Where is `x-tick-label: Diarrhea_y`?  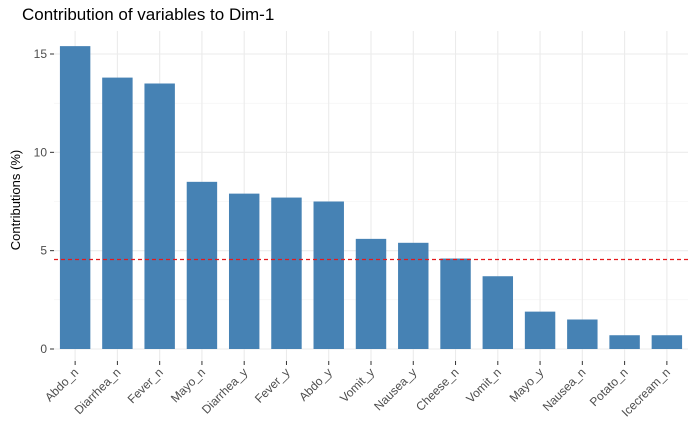
x-tick-label: Diarrhea_y is located at coordinates (224, 390).